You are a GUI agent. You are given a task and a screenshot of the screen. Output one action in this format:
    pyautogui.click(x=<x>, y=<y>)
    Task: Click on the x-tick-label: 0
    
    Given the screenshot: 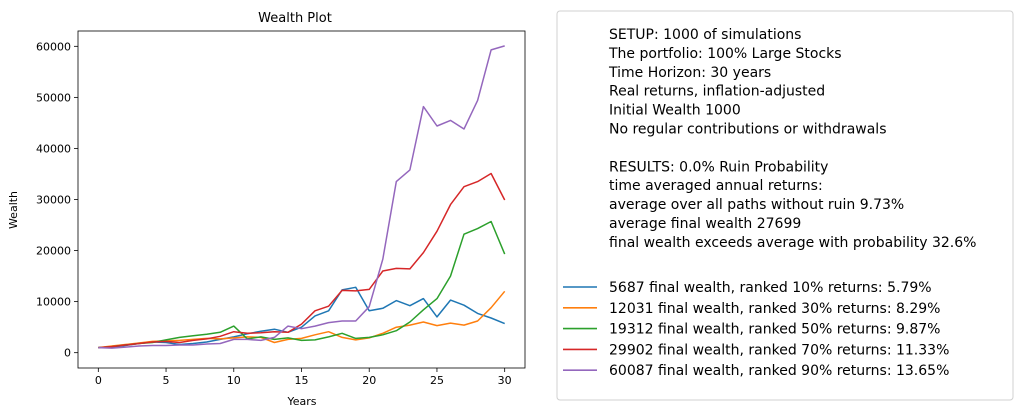 What is the action you would take?
    pyautogui.click(x=98, y=380)
    